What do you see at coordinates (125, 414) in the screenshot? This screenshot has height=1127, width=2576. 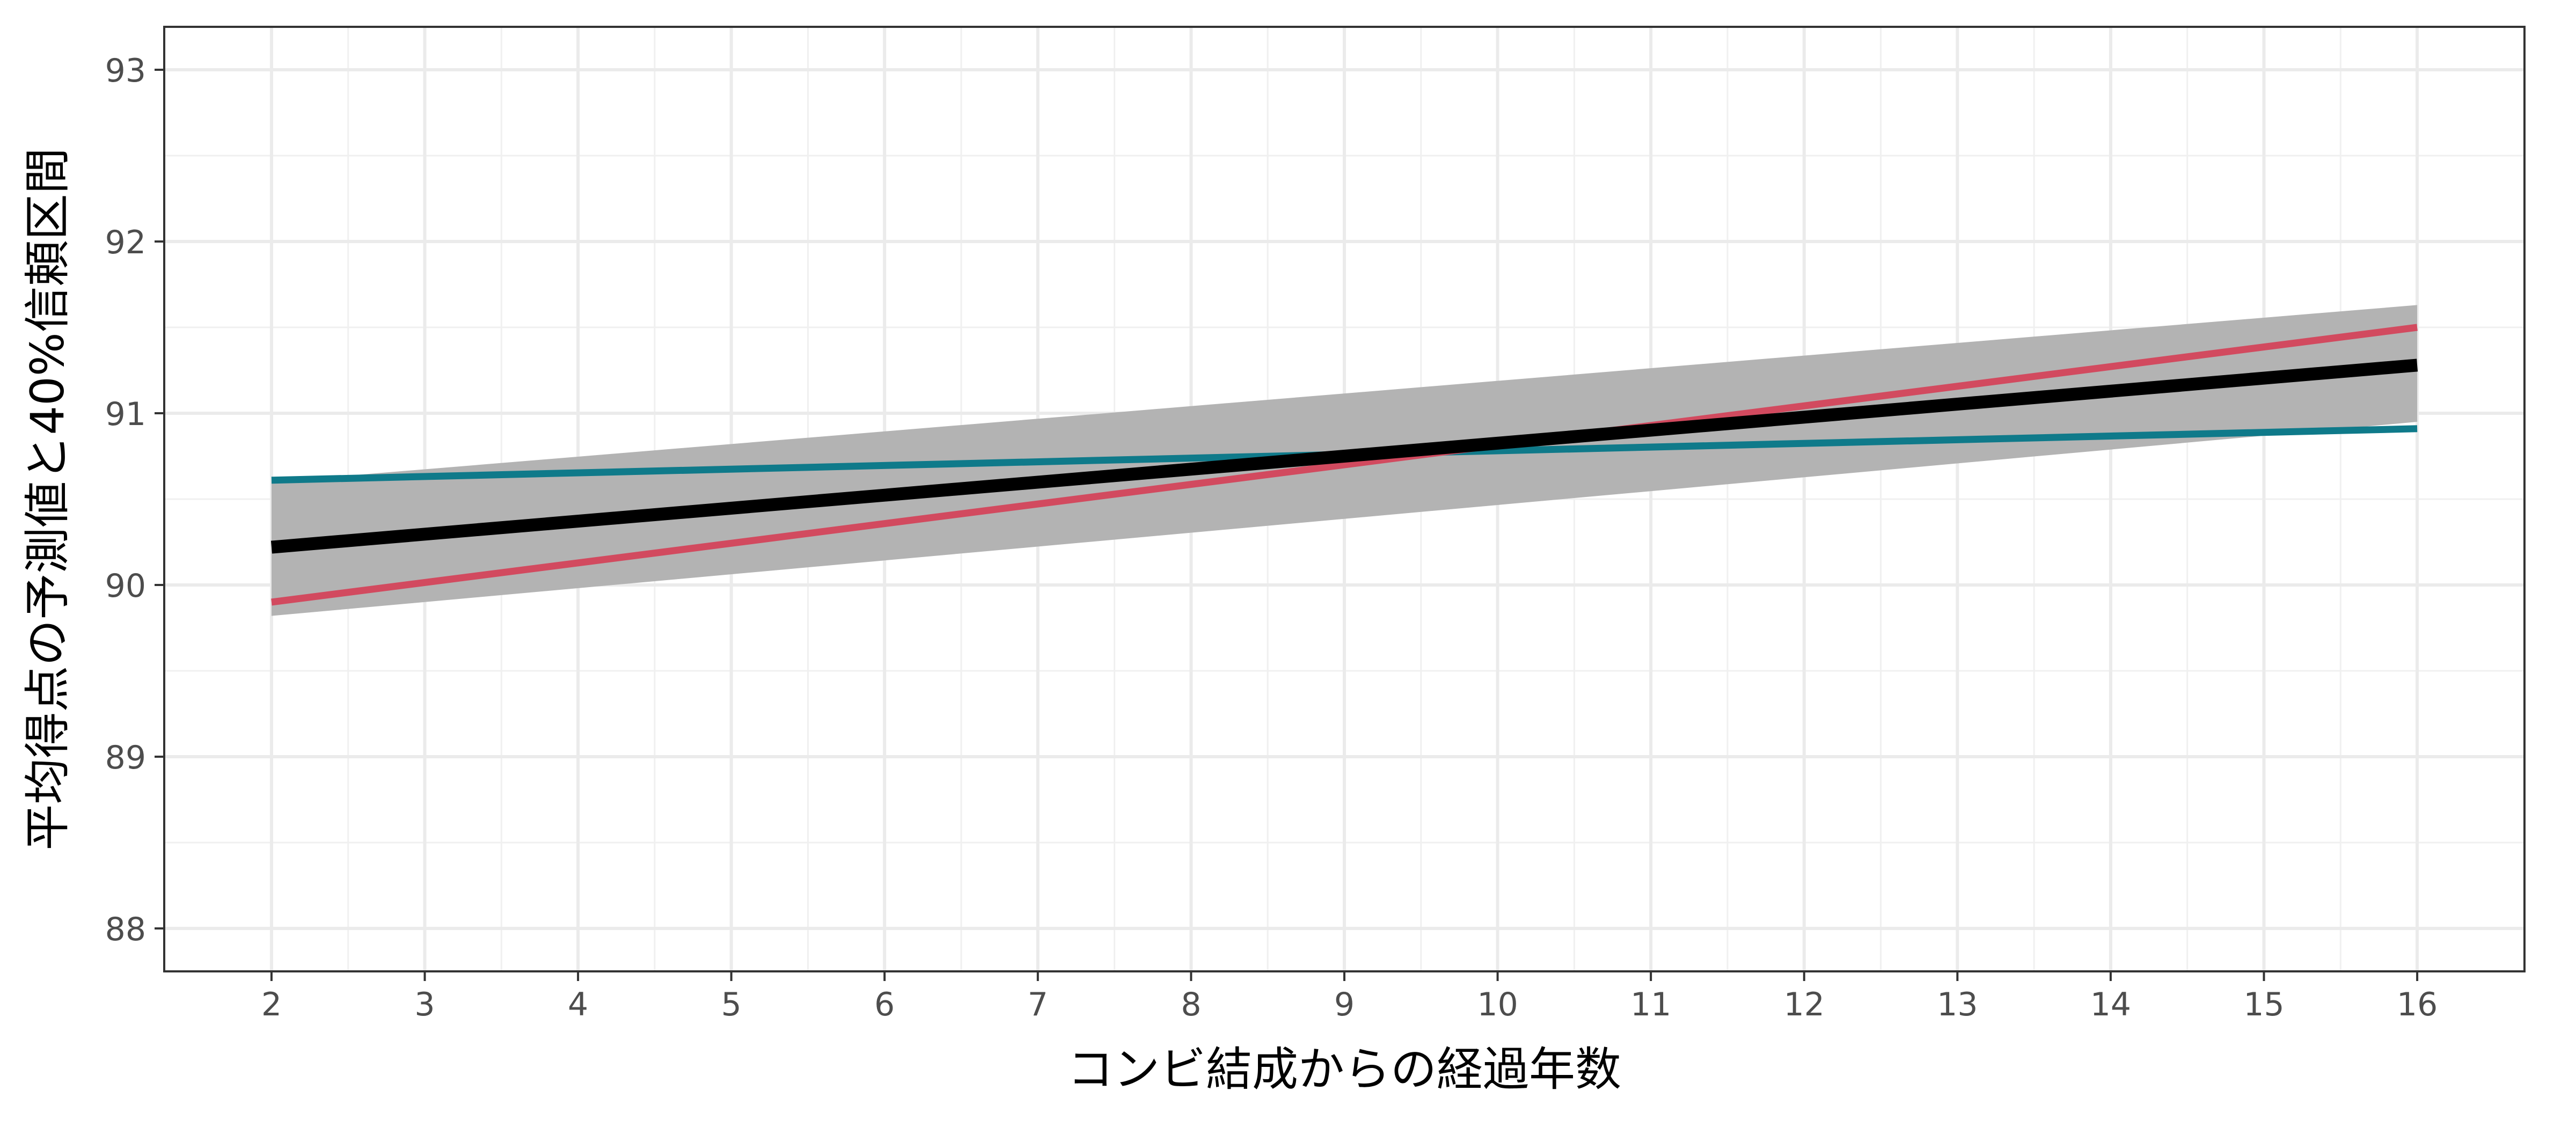 I see `y-tick-label: 91` at bounding box center [125, 414].